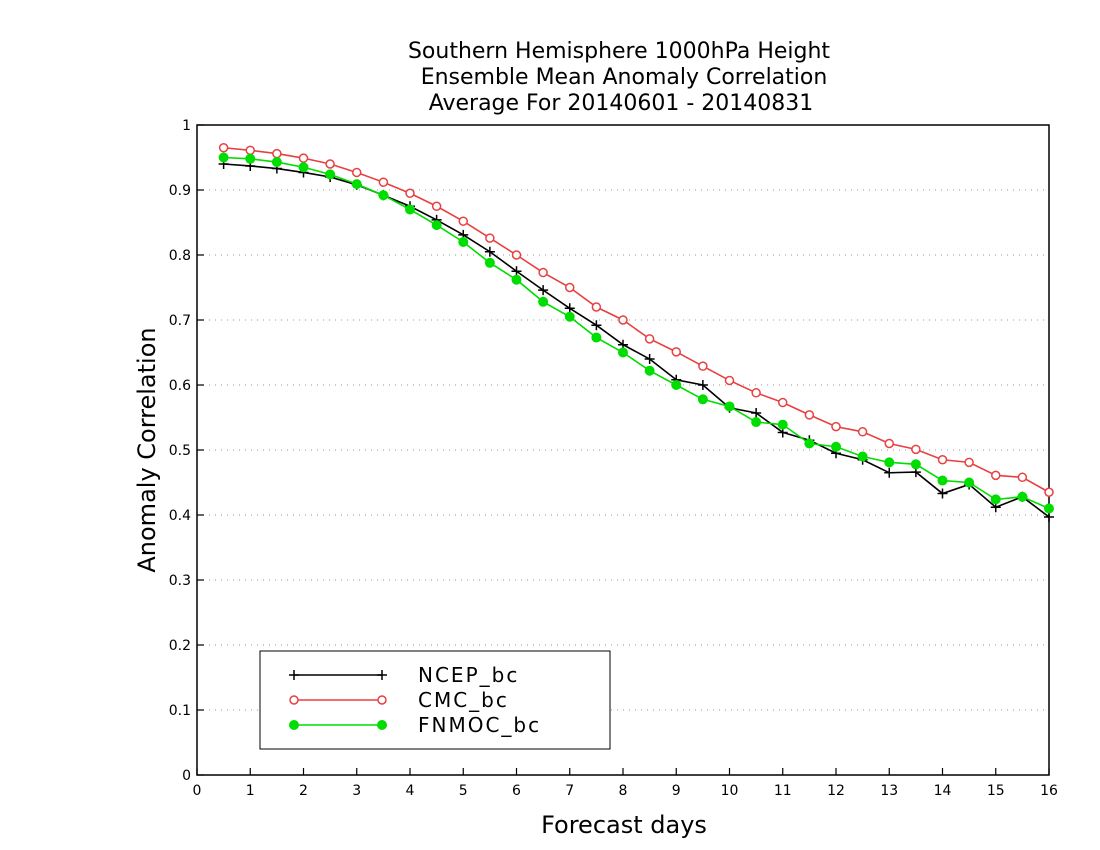 The width and height of the screenshot is (1100, 850). What do you see at coordinates (404, 675) in the screenshot?
I see `legend-entry-ncep-bc: NCEP_bc` at bounding box center [404, 675].